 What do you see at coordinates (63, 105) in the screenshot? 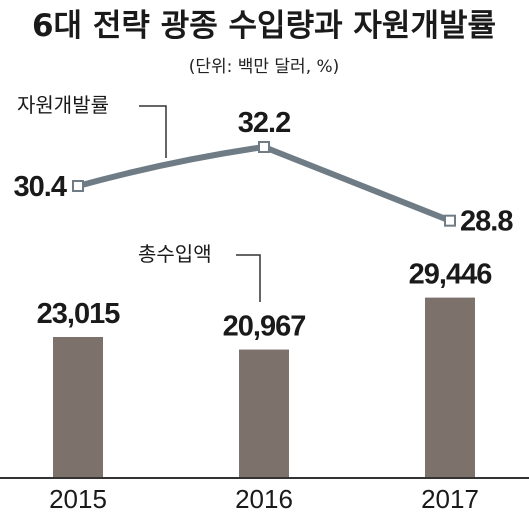
I see `line-series-label: 자원개발률` at bounding box center [63, 105].